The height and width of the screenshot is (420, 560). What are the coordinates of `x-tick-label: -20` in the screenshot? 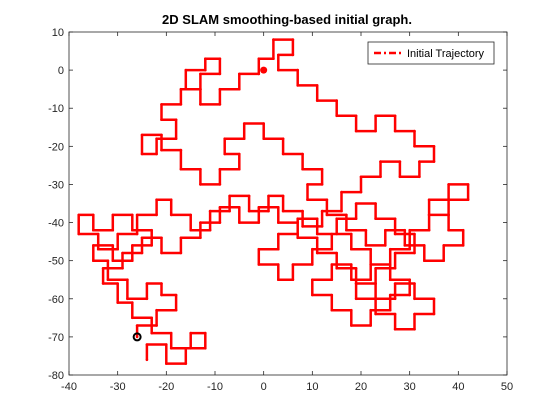 It's located at (166, 387).